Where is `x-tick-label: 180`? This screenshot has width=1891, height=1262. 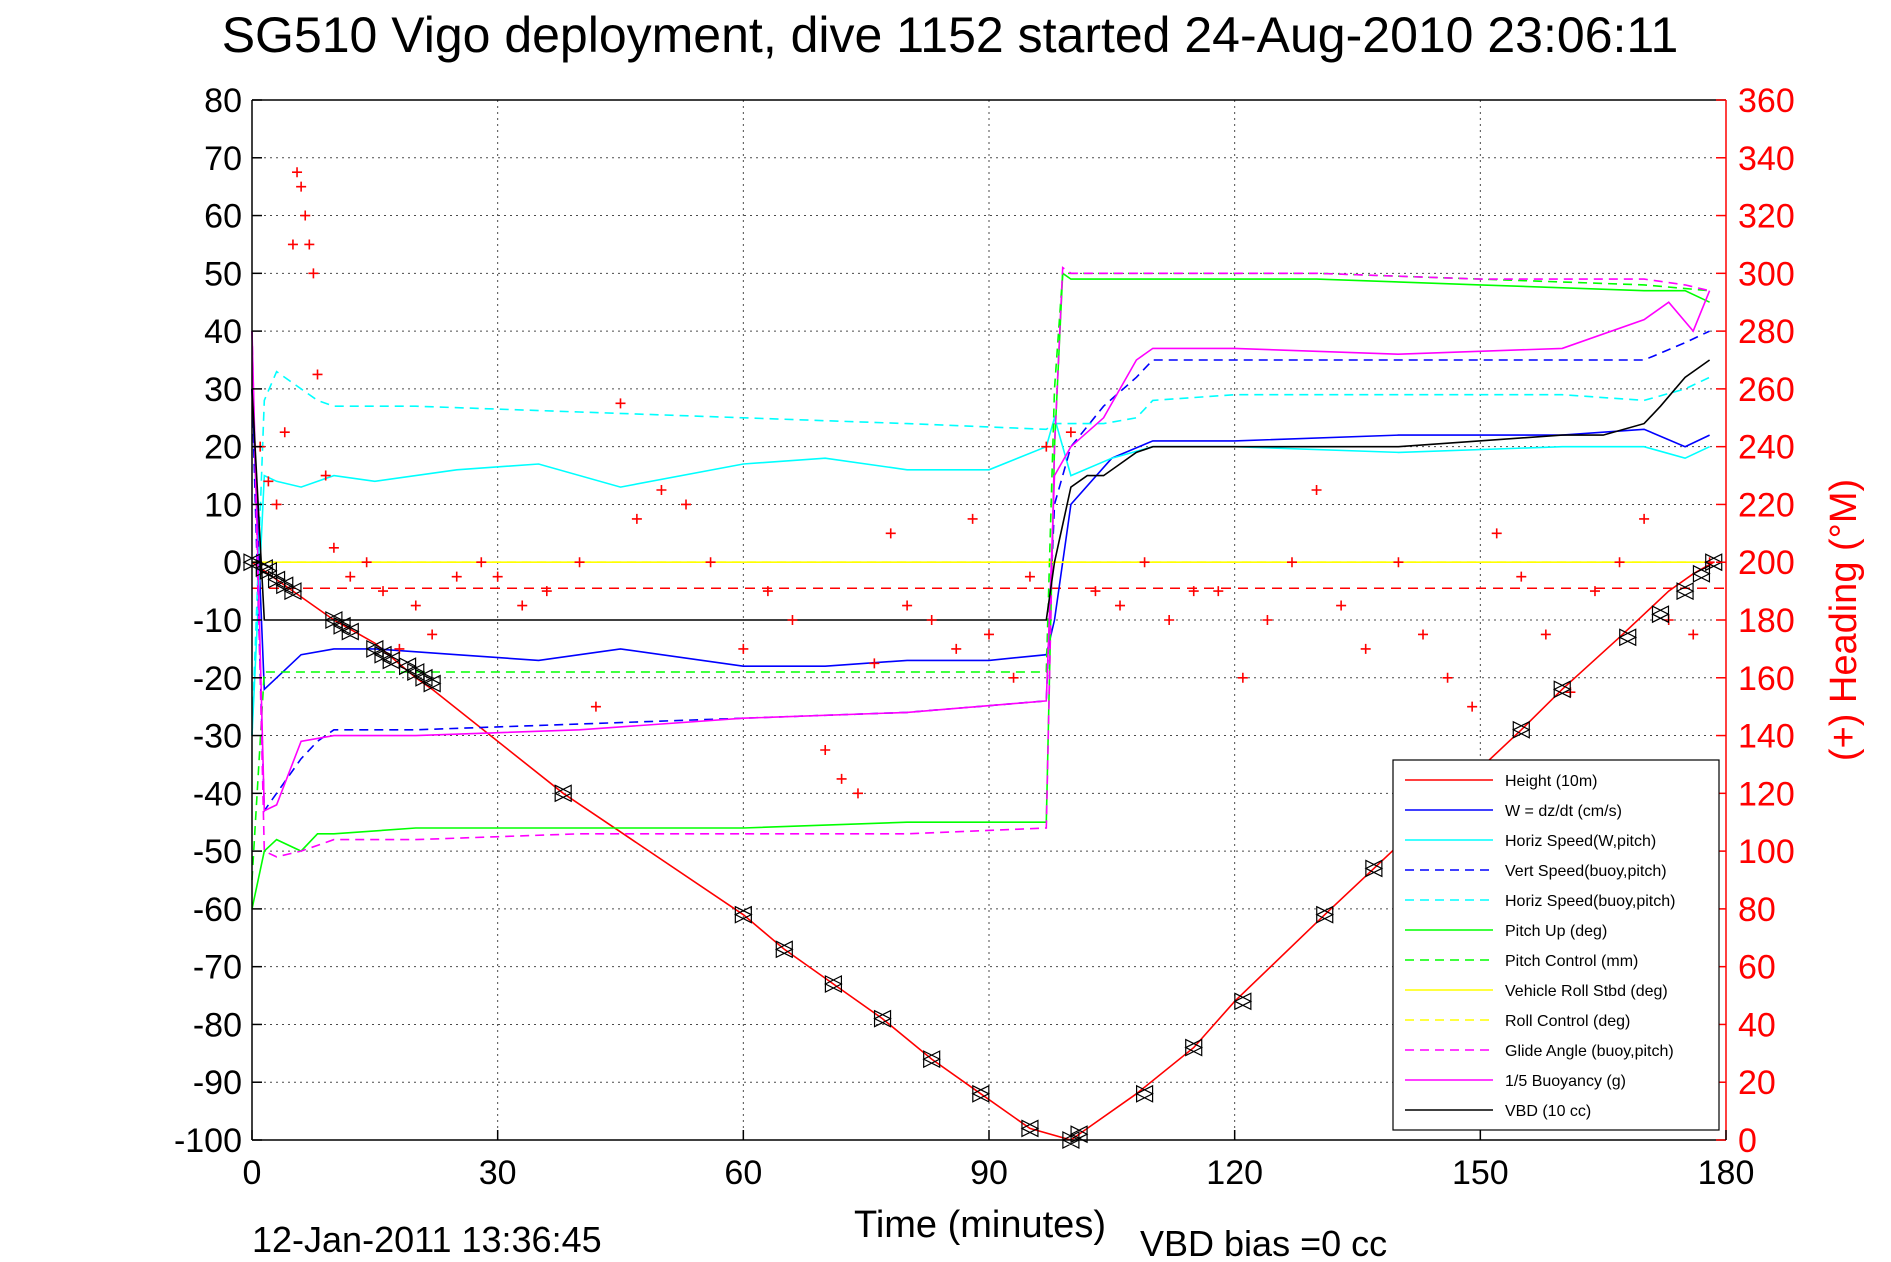 x-tick-label: 180 is located at coordinates (1726, 1173).